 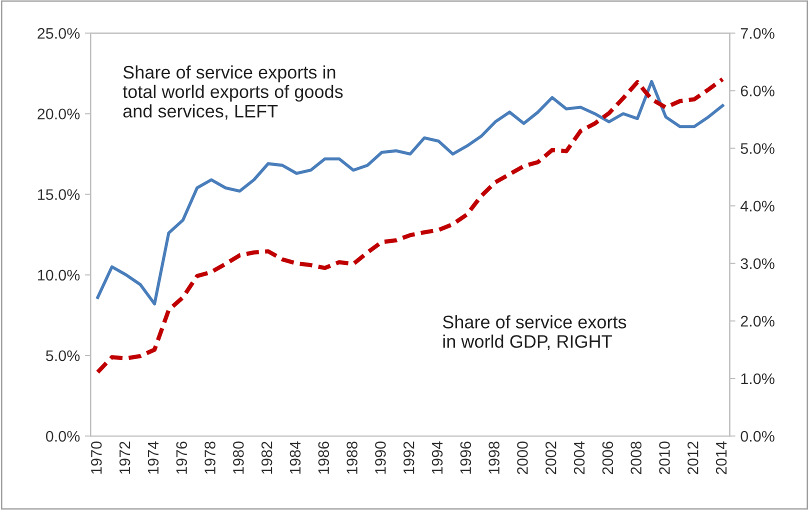 What do you see at coordinates (757, 378) in the screenshot?
I see `y2-tick-label: 1.0%` at bounding box center [757, 378].